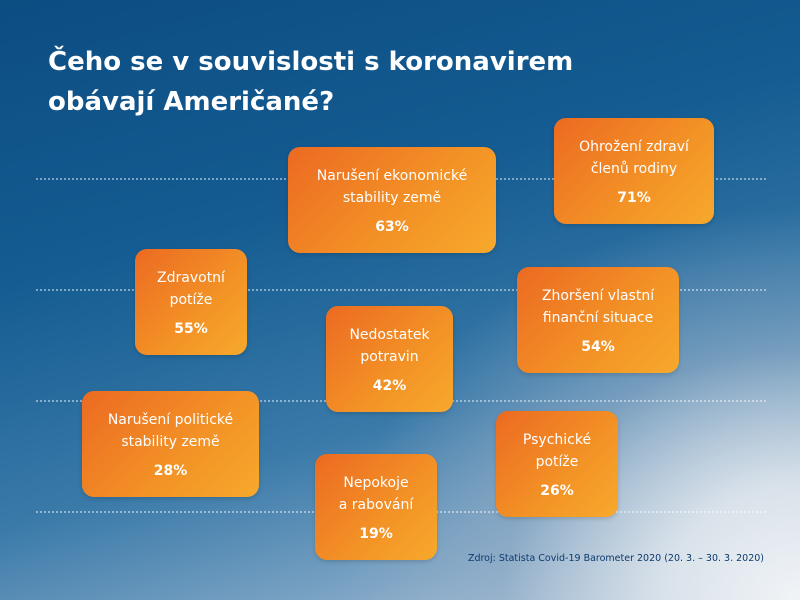  Describe the element at coordinates (170, 471) in the screenshot. I see `card-value: 28%` at that location.